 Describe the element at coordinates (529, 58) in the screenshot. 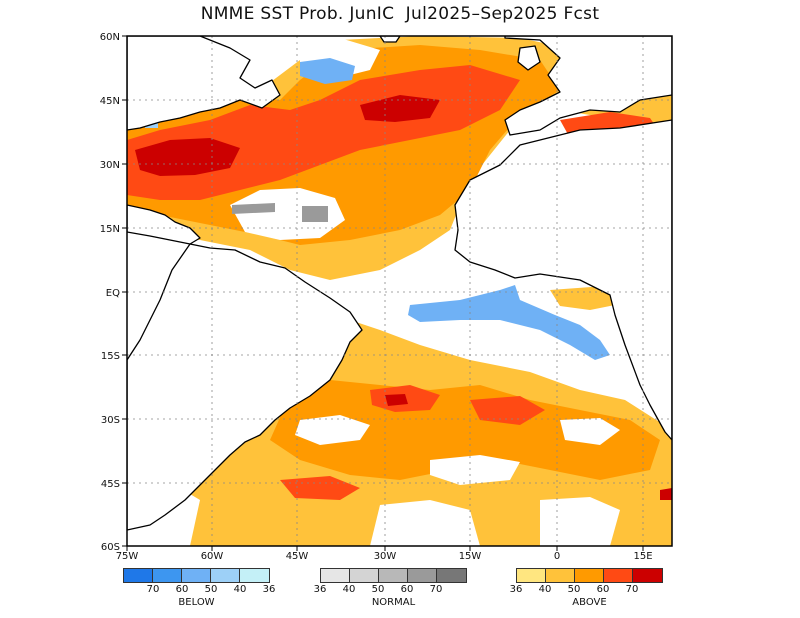

I see `uk-coast` at that location.